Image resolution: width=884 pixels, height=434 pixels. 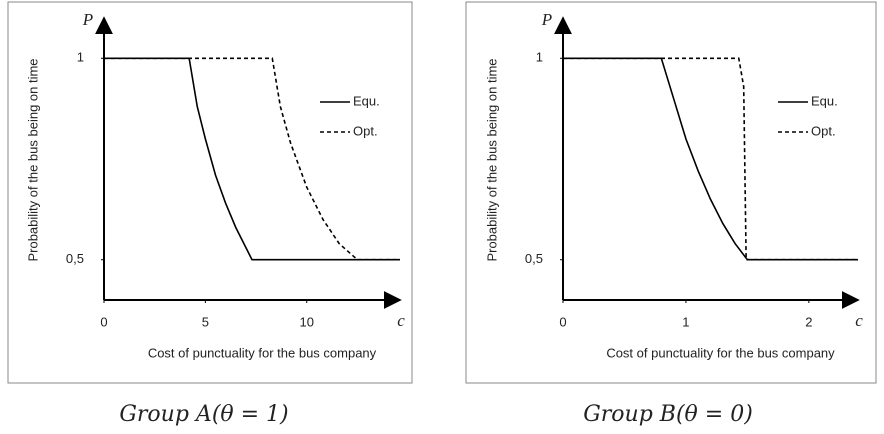 I want to click on x-tick-label: 10, so click(x=307, y=321).